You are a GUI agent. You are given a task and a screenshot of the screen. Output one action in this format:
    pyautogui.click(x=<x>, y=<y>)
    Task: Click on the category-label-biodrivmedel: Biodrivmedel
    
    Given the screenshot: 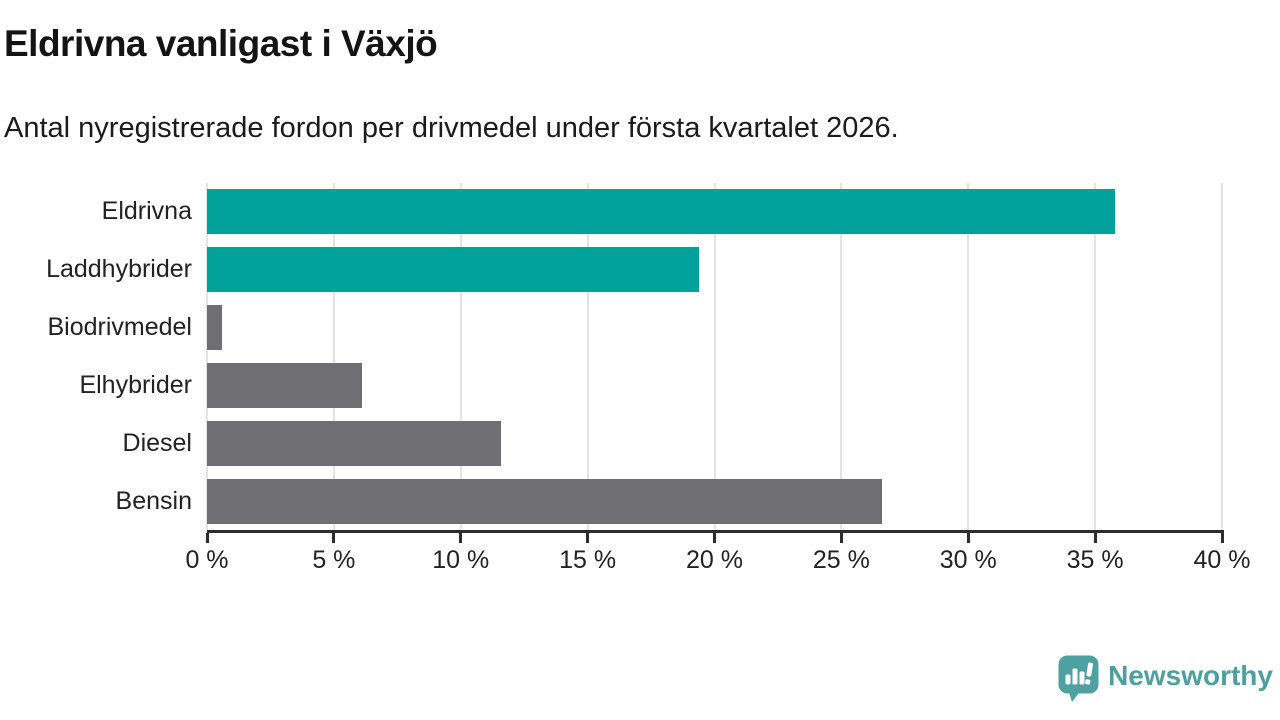 What is the action you would take?
    pyautogui.click(x=119, y=327)
    